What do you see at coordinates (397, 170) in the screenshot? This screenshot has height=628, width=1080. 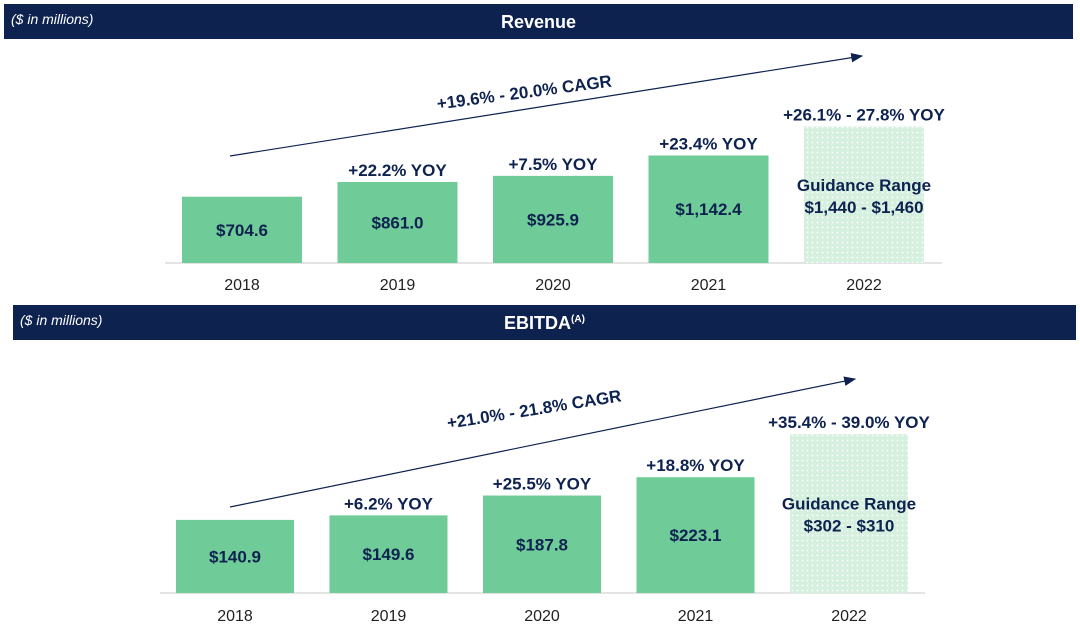 I see `yoy-growth-label: +22.2% YOY` at bounding box center [397, 170].